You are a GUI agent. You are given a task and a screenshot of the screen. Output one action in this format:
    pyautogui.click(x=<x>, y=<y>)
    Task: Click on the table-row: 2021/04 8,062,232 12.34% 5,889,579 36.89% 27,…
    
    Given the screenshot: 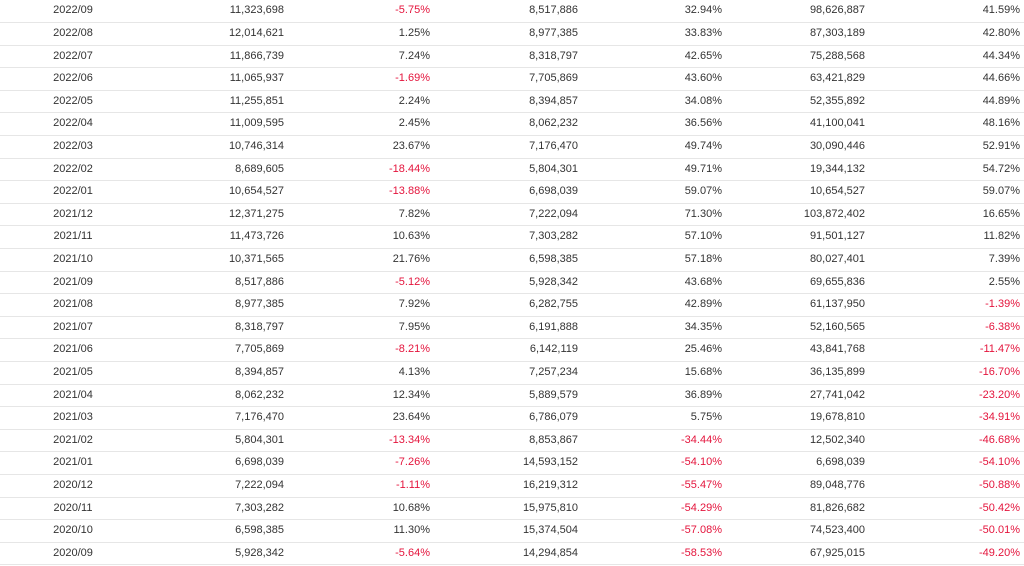 What is the action you would take?
    pyautogui.click(x=512, y=396)
    